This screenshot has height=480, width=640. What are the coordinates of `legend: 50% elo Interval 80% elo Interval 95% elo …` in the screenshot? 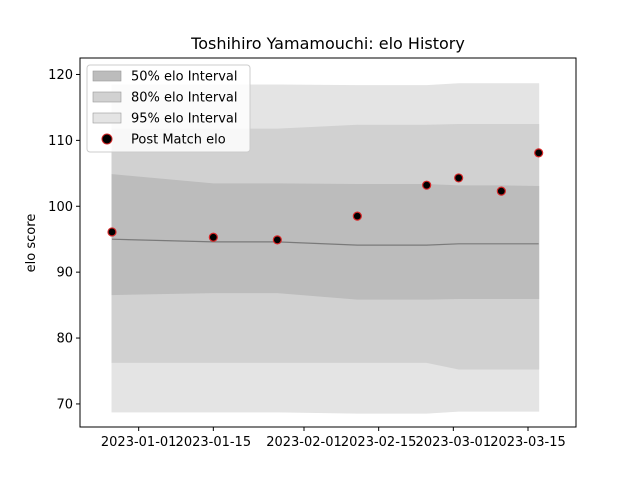 It's located at (168, 108).